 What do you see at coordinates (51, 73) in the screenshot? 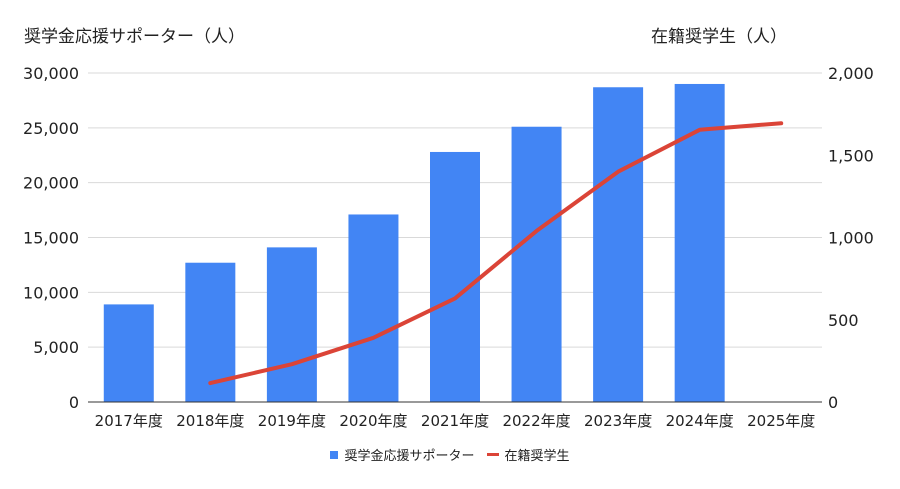
I see `left-tick-label: 30,000` at bounding box center [51, 73].